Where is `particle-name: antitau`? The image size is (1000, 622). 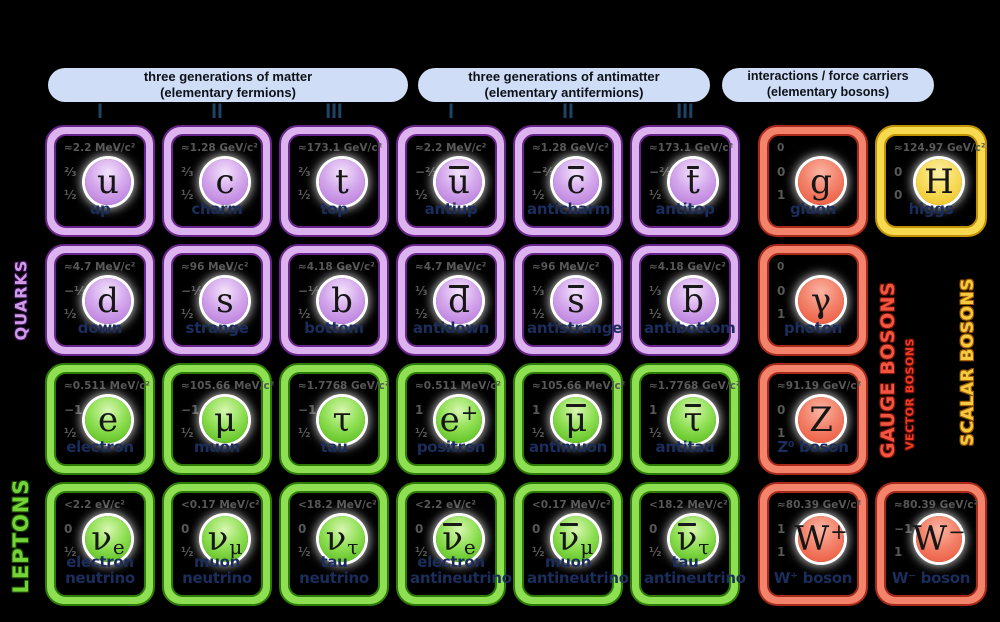
particle-name: antitau is located at coordinates (685, 446).